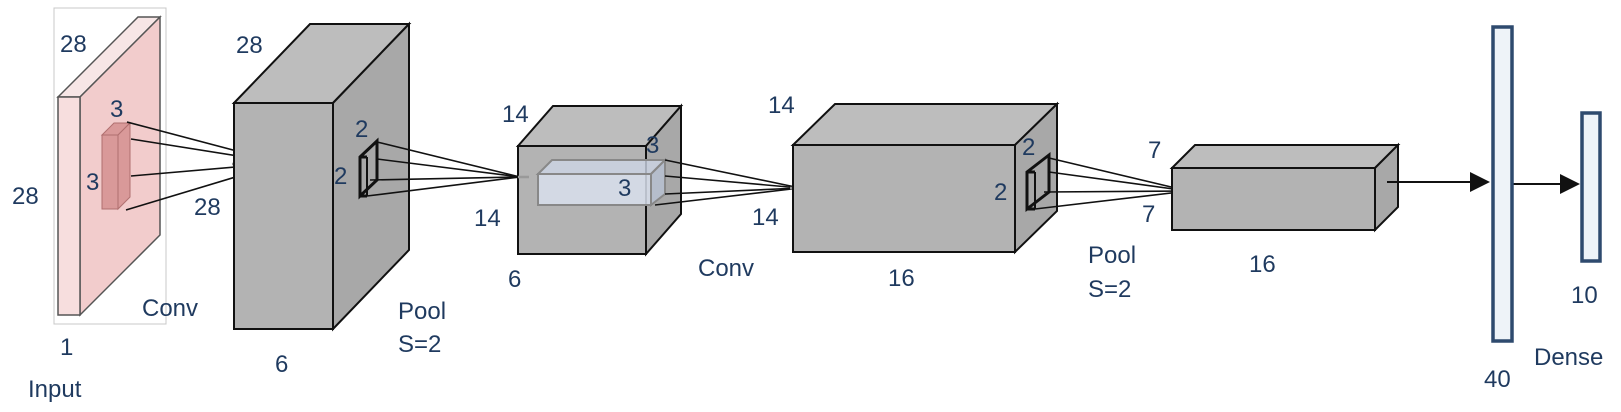 This screenshot has width=1621, height=412. I want to click on pool1-projection-lines, so click(443, 169).